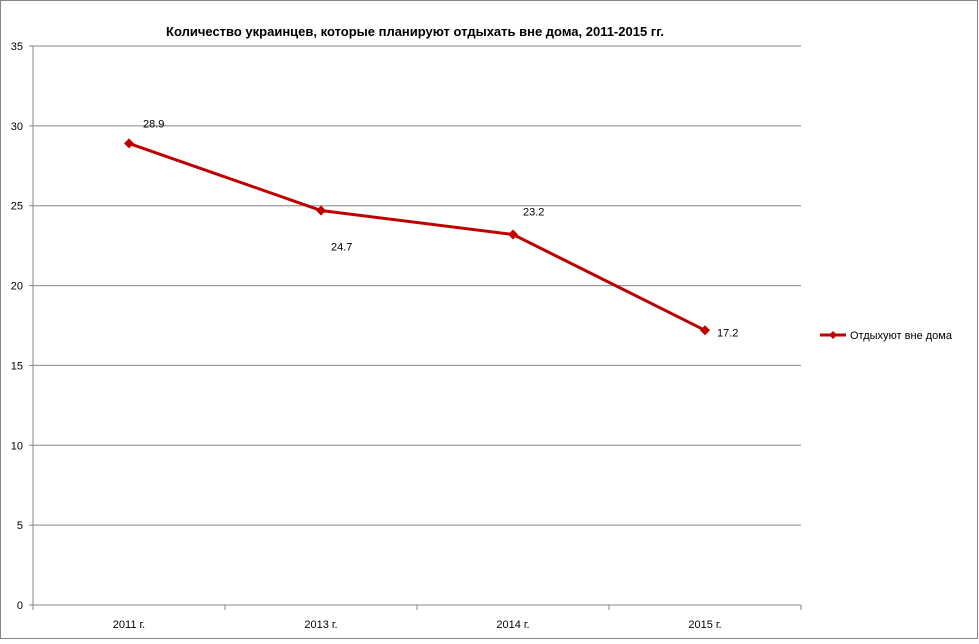 The width and height of the screenshot is (979, 644). I want to click on x-tick-label: 2015 г., so click(704, 625).